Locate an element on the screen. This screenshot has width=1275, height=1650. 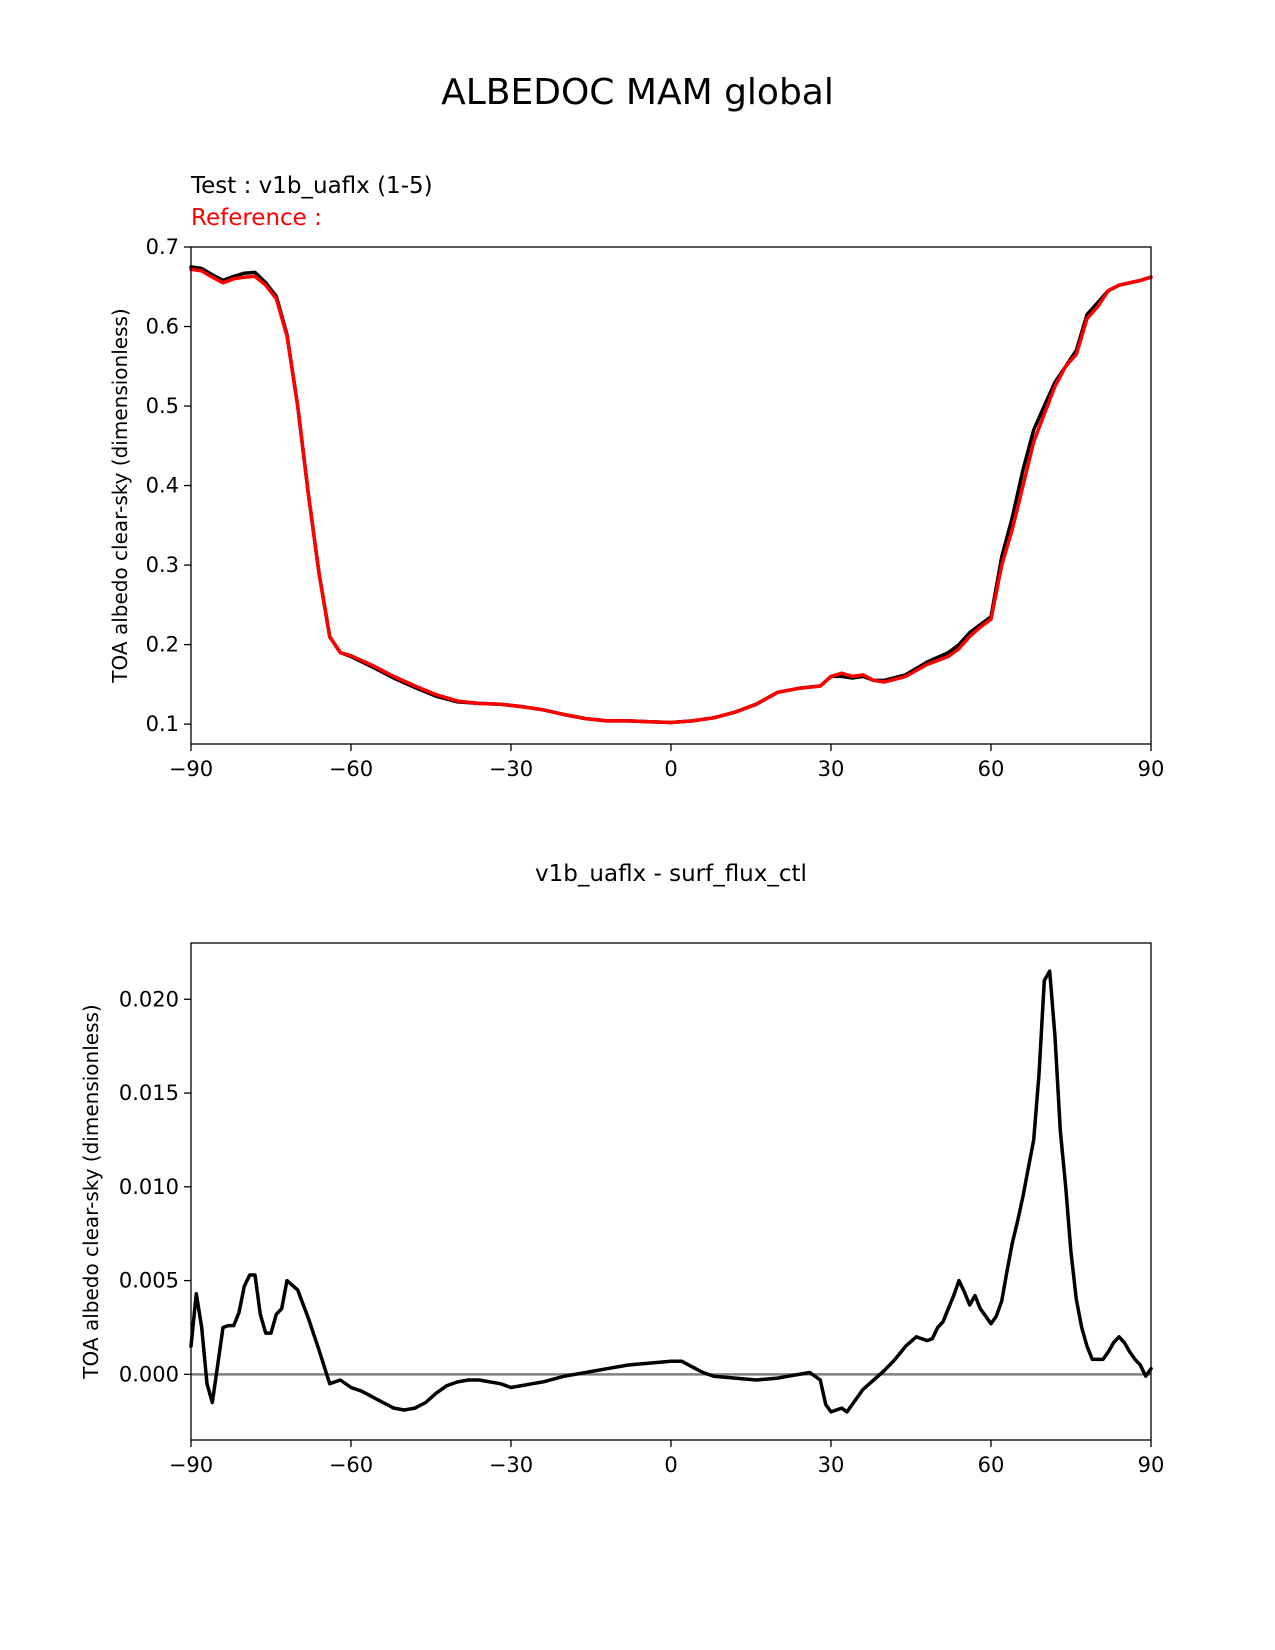
y-tick-label: 0.3 is located at coordinates (162, 565).